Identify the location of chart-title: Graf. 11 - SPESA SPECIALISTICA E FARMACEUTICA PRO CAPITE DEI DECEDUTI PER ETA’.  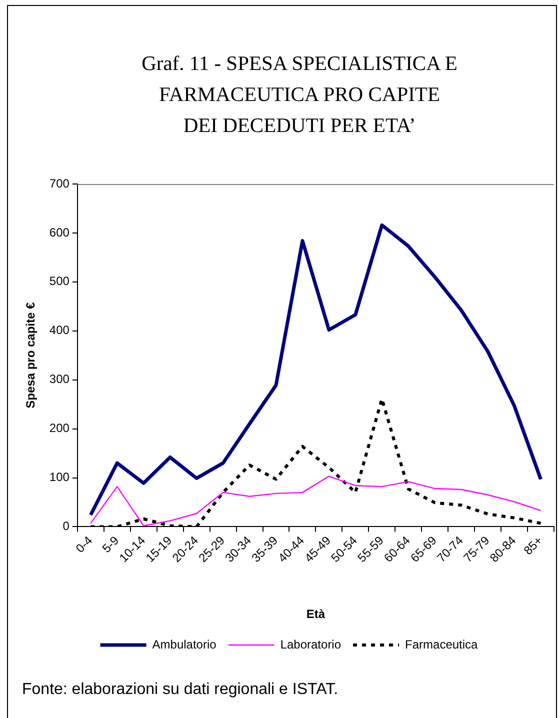
(299, 95).